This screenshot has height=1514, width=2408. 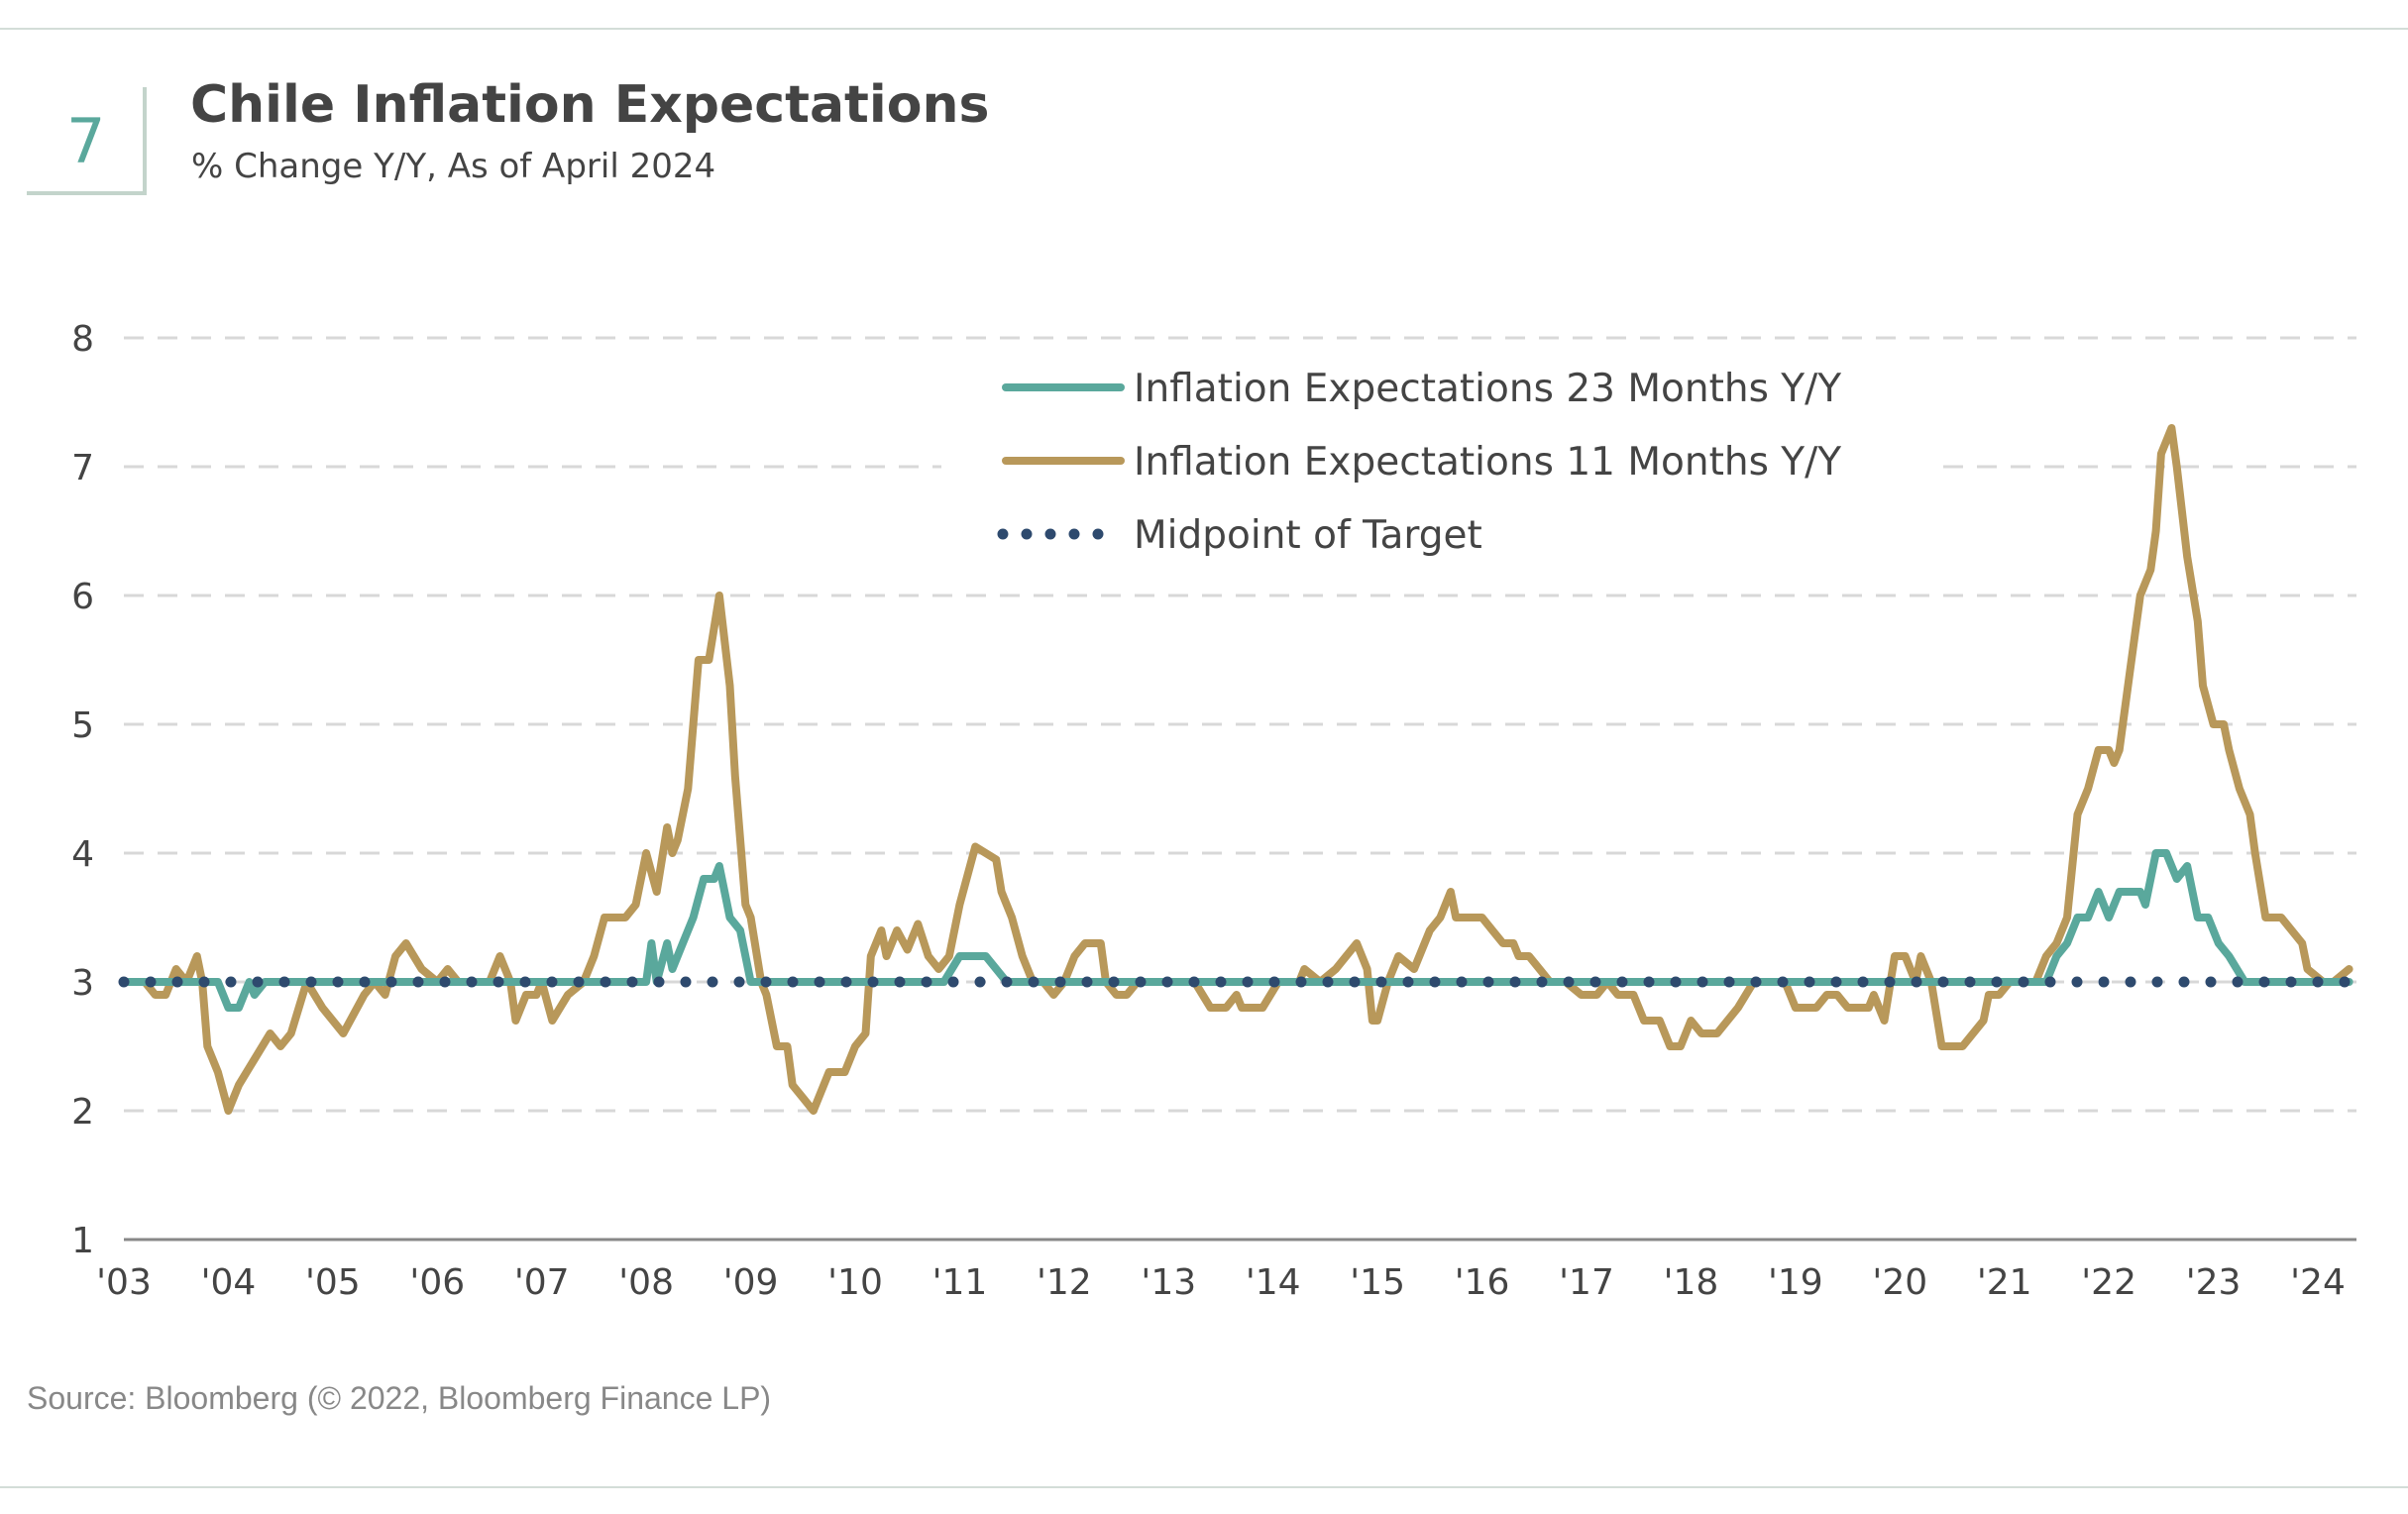 I want to click on x-tick-label: '23, so click(x=2214, y=1282).